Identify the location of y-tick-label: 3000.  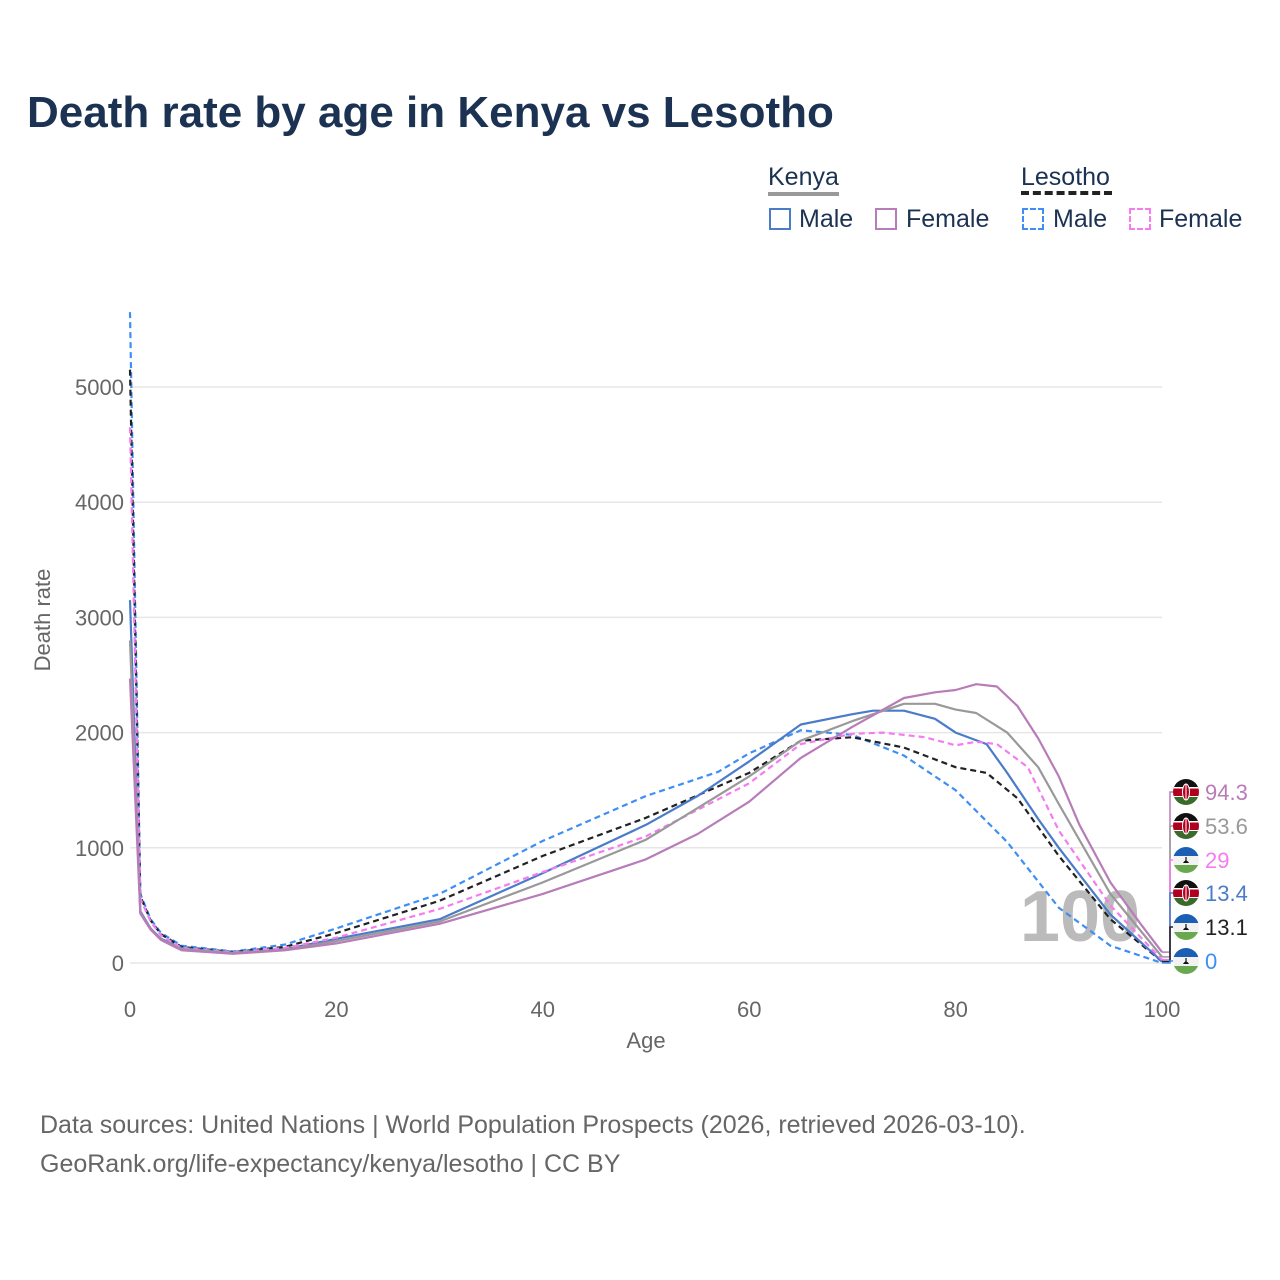
(99, 617).